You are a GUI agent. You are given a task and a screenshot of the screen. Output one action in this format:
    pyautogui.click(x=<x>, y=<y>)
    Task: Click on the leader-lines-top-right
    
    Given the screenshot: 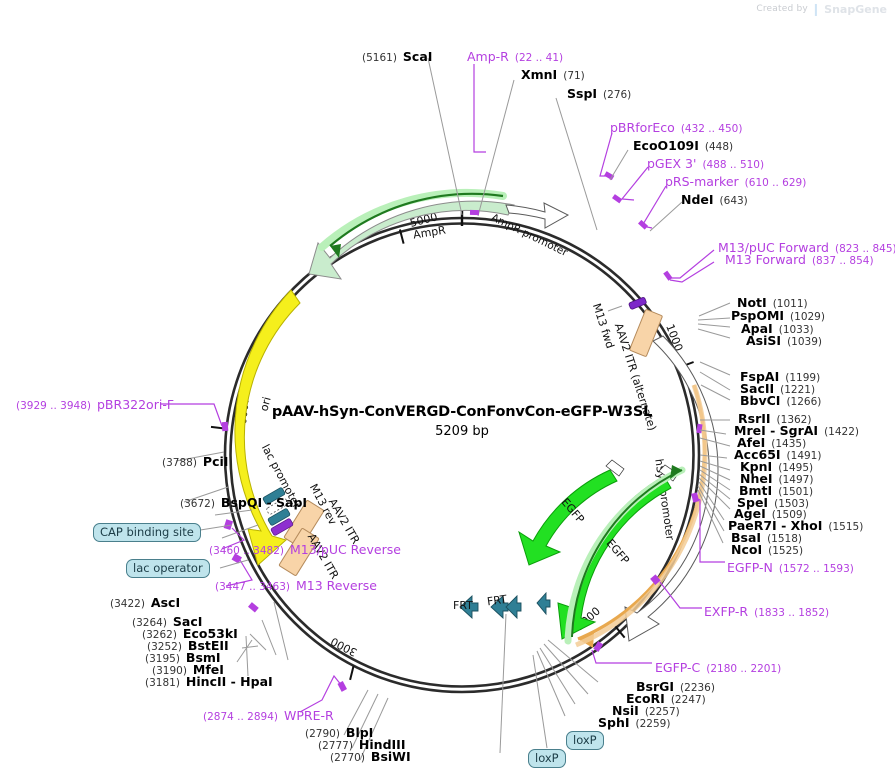 What is the action you would take?
    pyautogui.click(x=657, y=207)
    